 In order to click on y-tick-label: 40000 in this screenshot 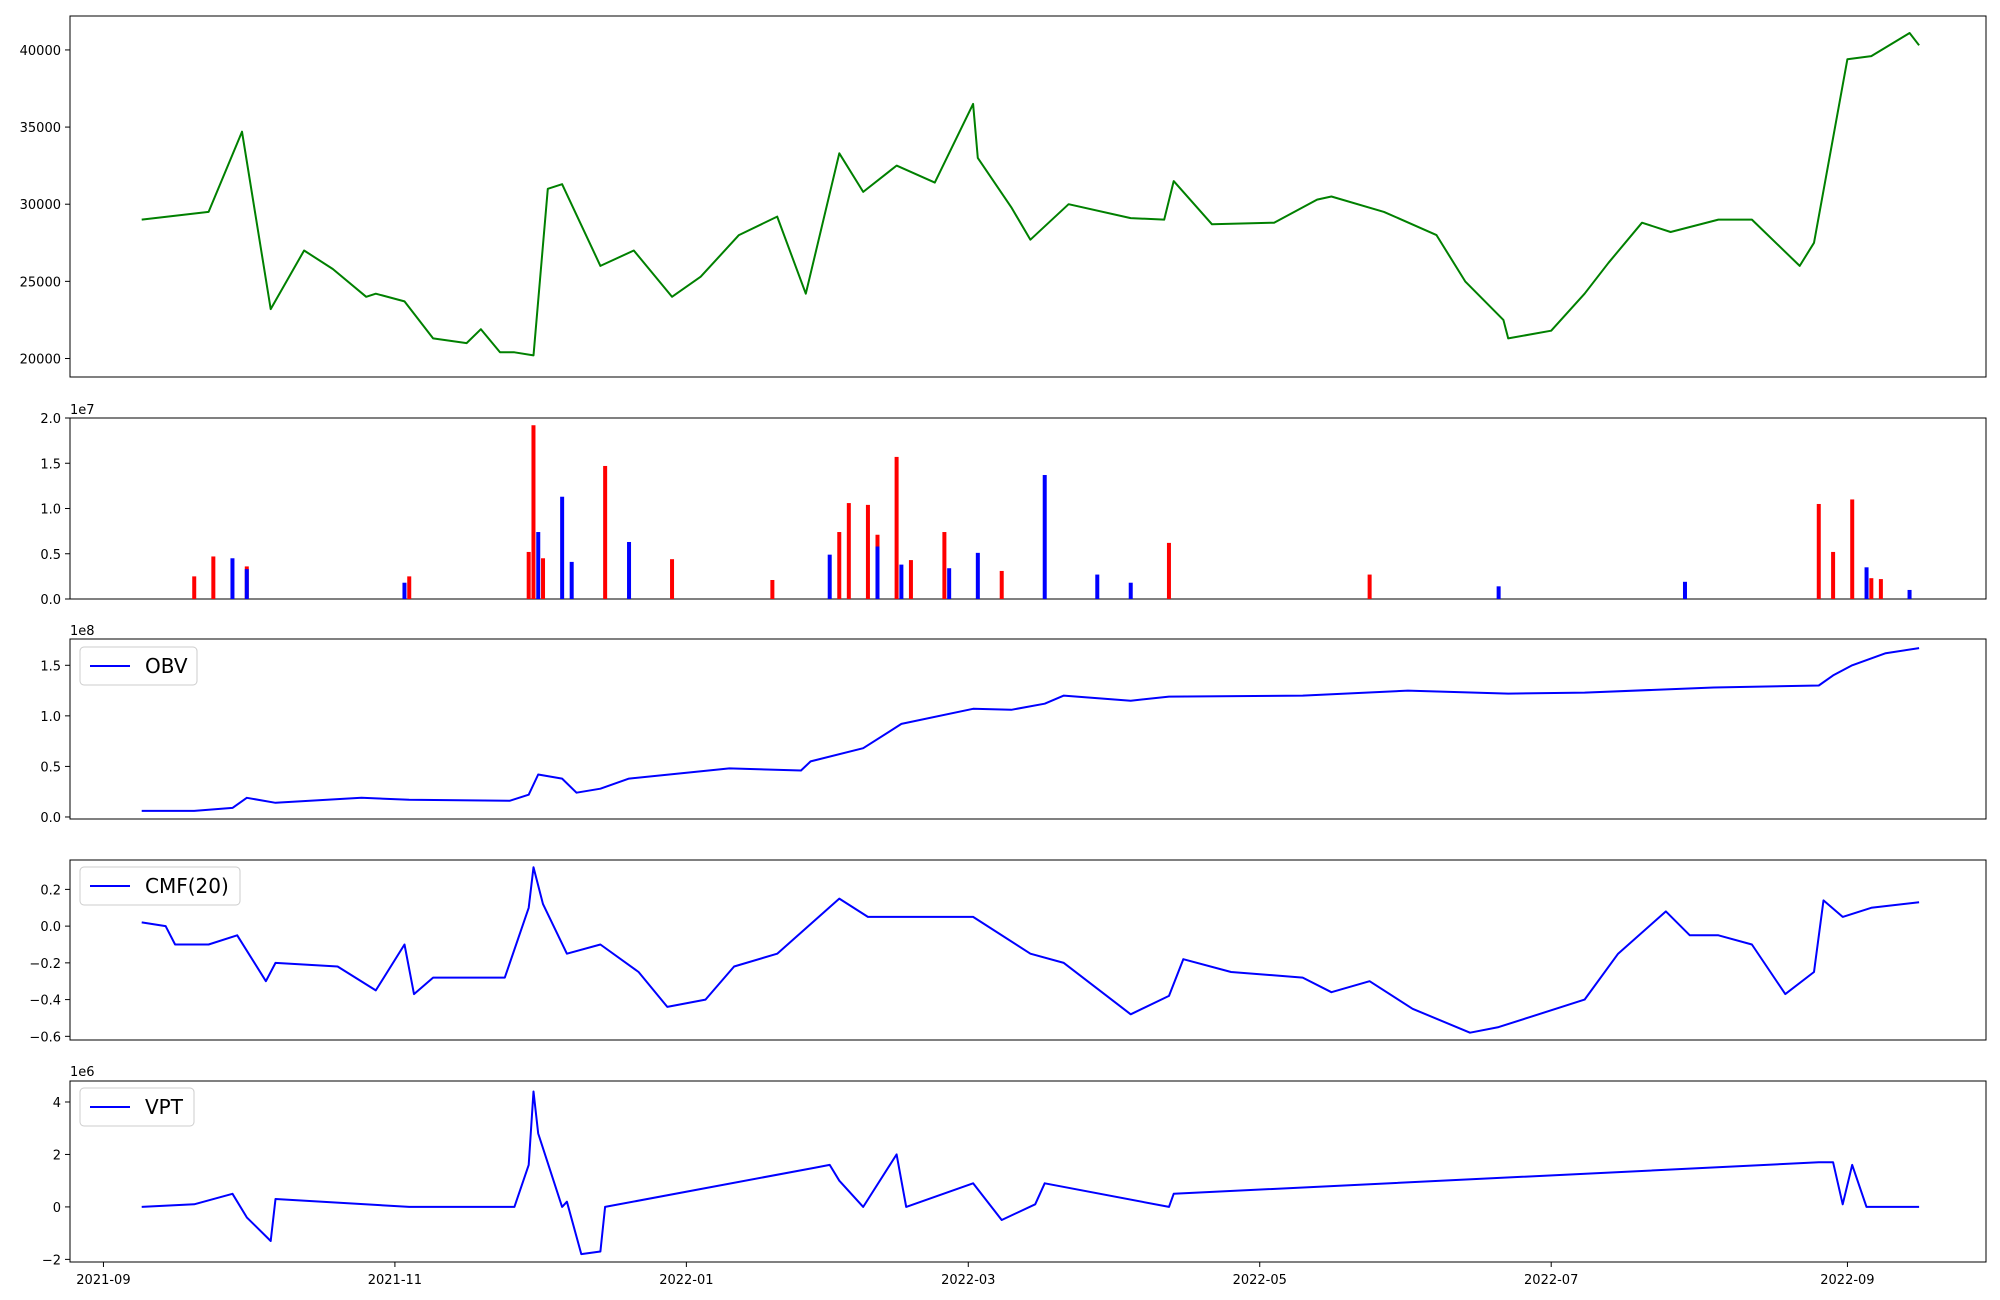, I will do `click(40, 51)`.